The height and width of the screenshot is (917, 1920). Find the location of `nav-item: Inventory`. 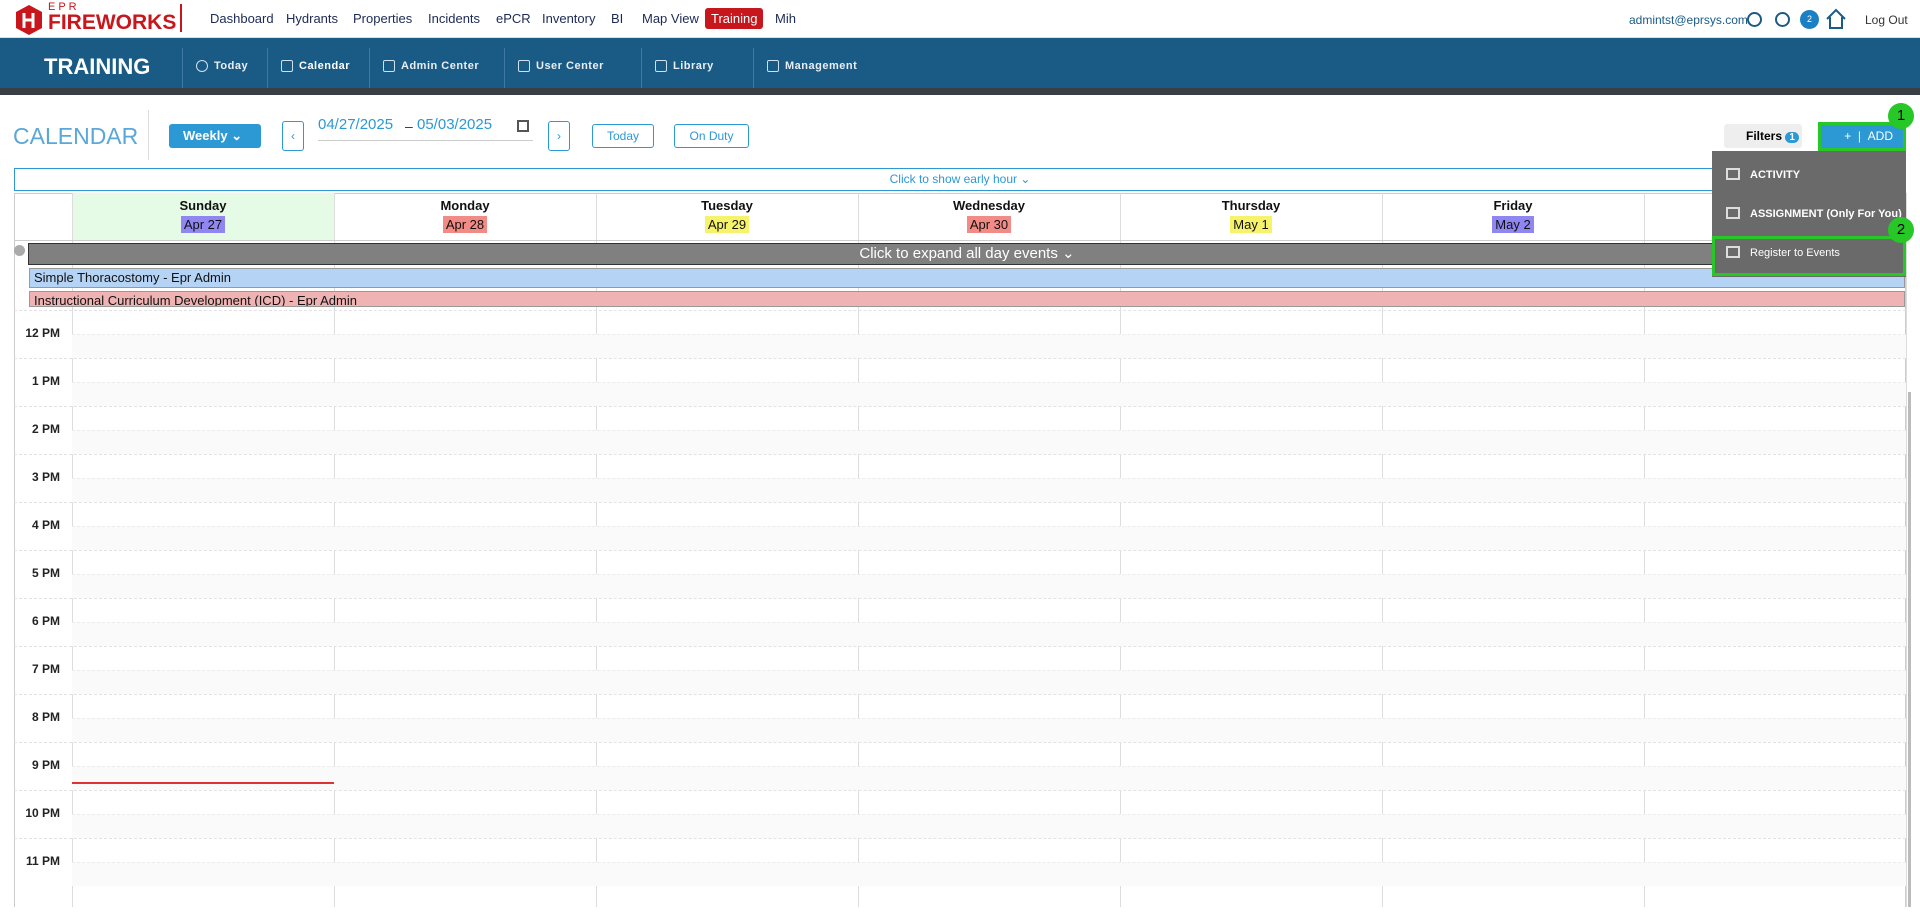

nav-item: Inventory is located at coordinates (569, 18).